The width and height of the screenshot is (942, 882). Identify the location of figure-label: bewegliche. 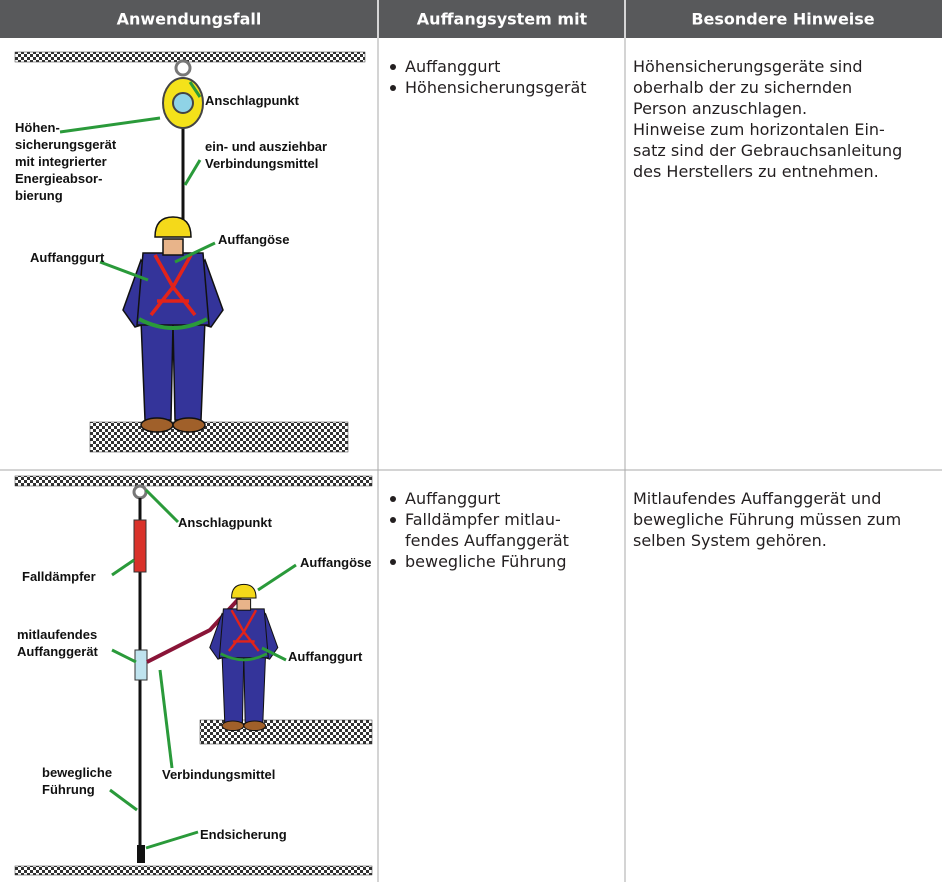
(77, 772).